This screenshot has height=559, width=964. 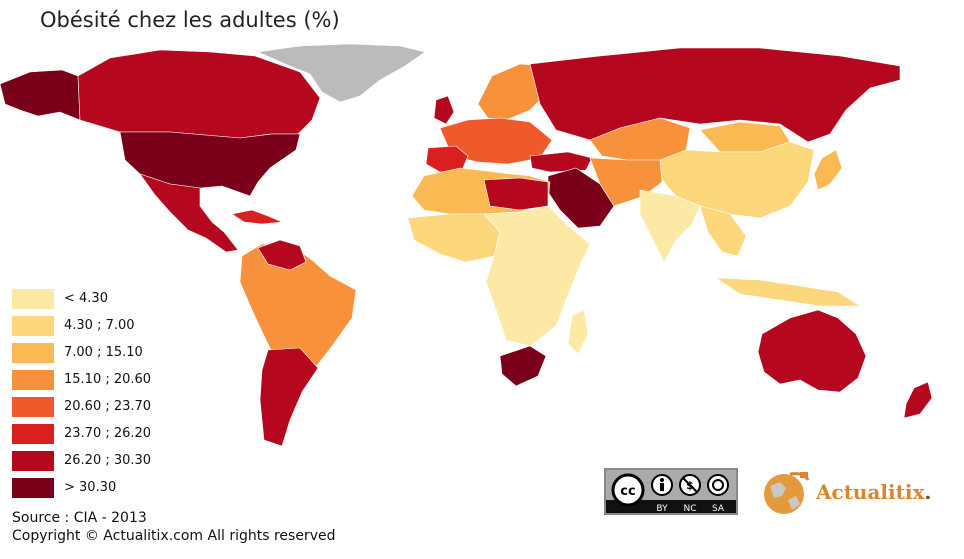 I want to click on region-india, so click(x=670, y=226).